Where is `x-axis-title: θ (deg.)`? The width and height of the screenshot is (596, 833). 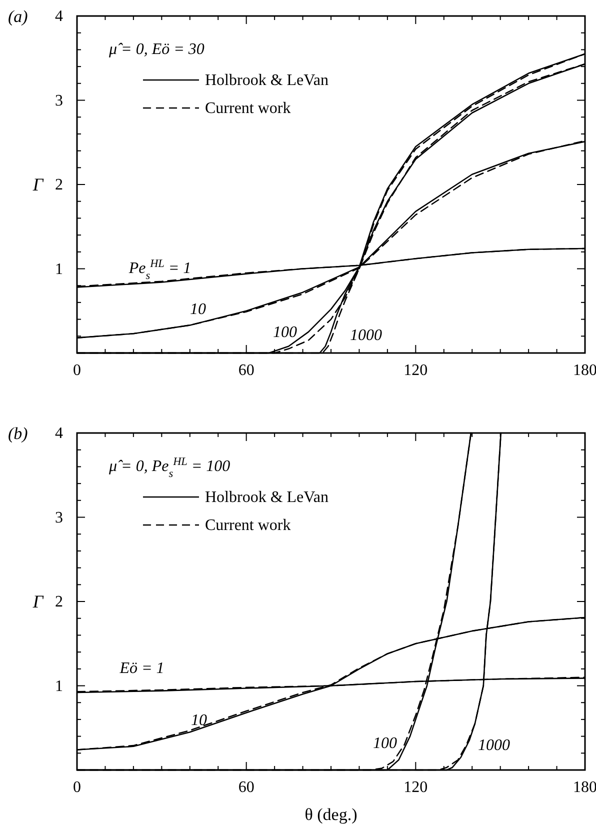
x-axis-title: θ (deg.) is located at coordinates (331, 814).